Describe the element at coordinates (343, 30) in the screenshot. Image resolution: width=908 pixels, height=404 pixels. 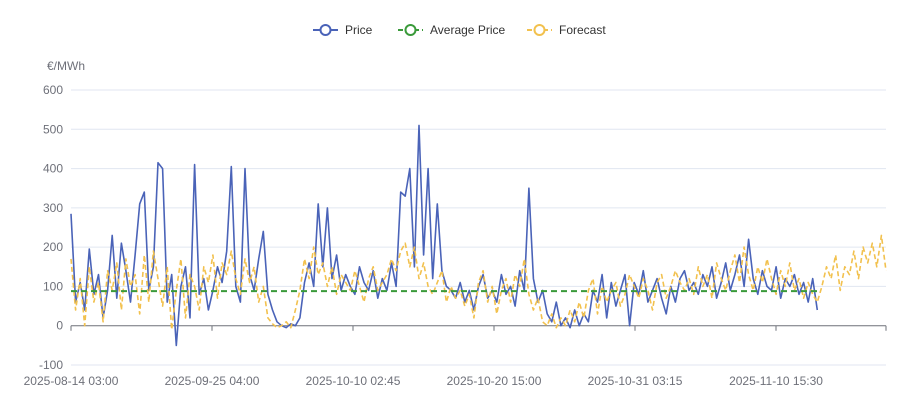
I see `legend-item-price: Price` at that location.